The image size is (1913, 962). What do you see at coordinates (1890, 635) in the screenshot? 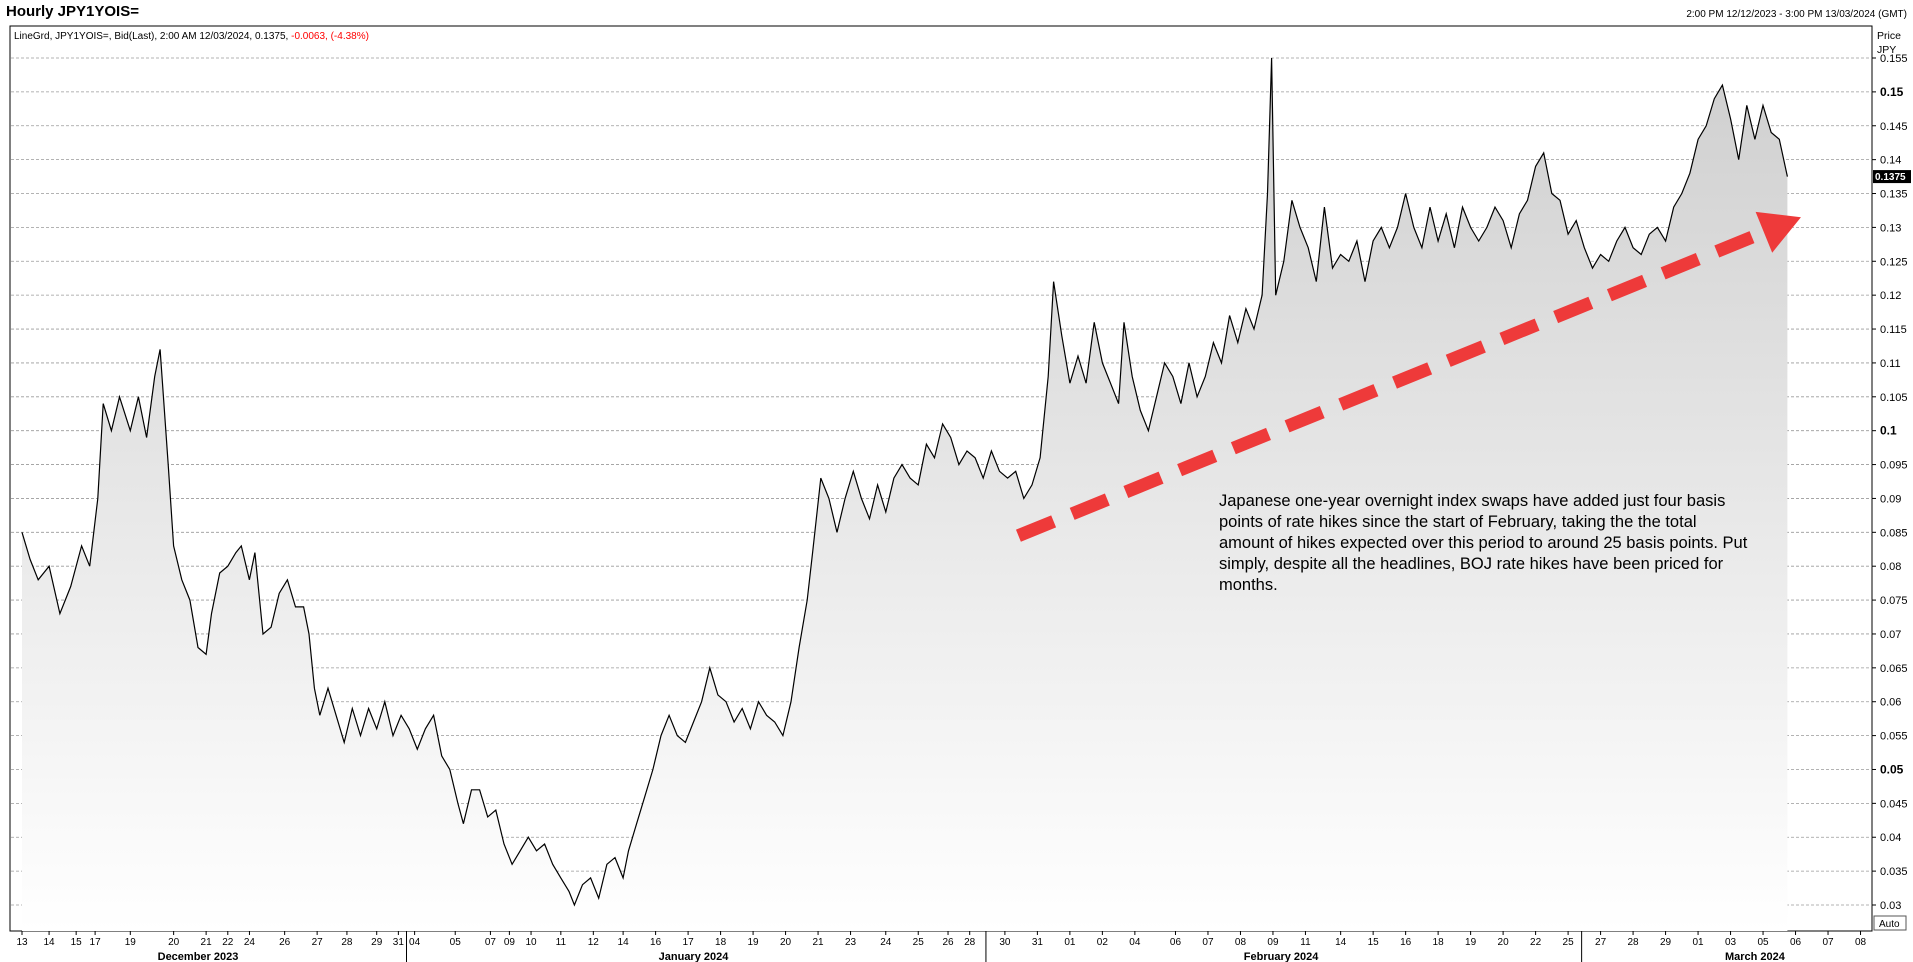
I see `y-tick-label: 0.07` at bounding box center [1890, 635].